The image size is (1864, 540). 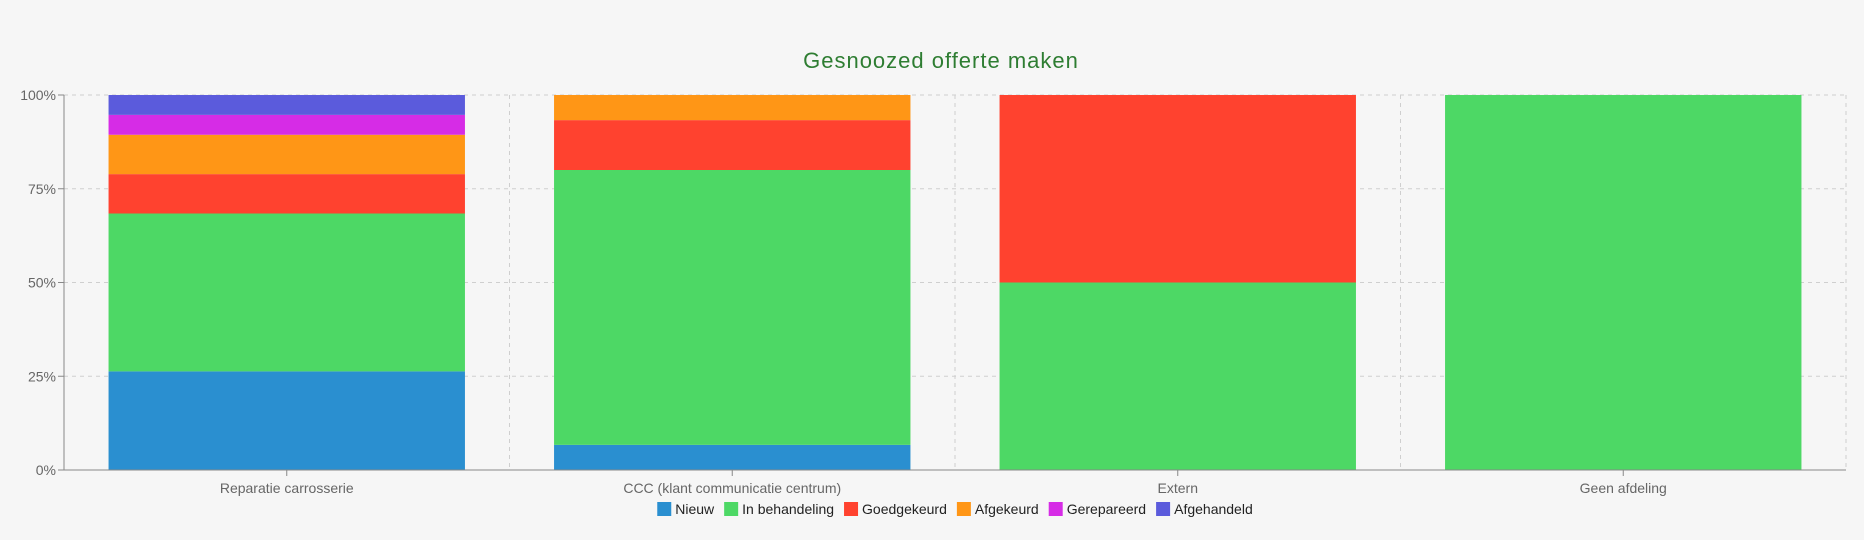 I want to click on legend-item-gerepareerd: Gerepareerd, so click(x=1097, y=509).